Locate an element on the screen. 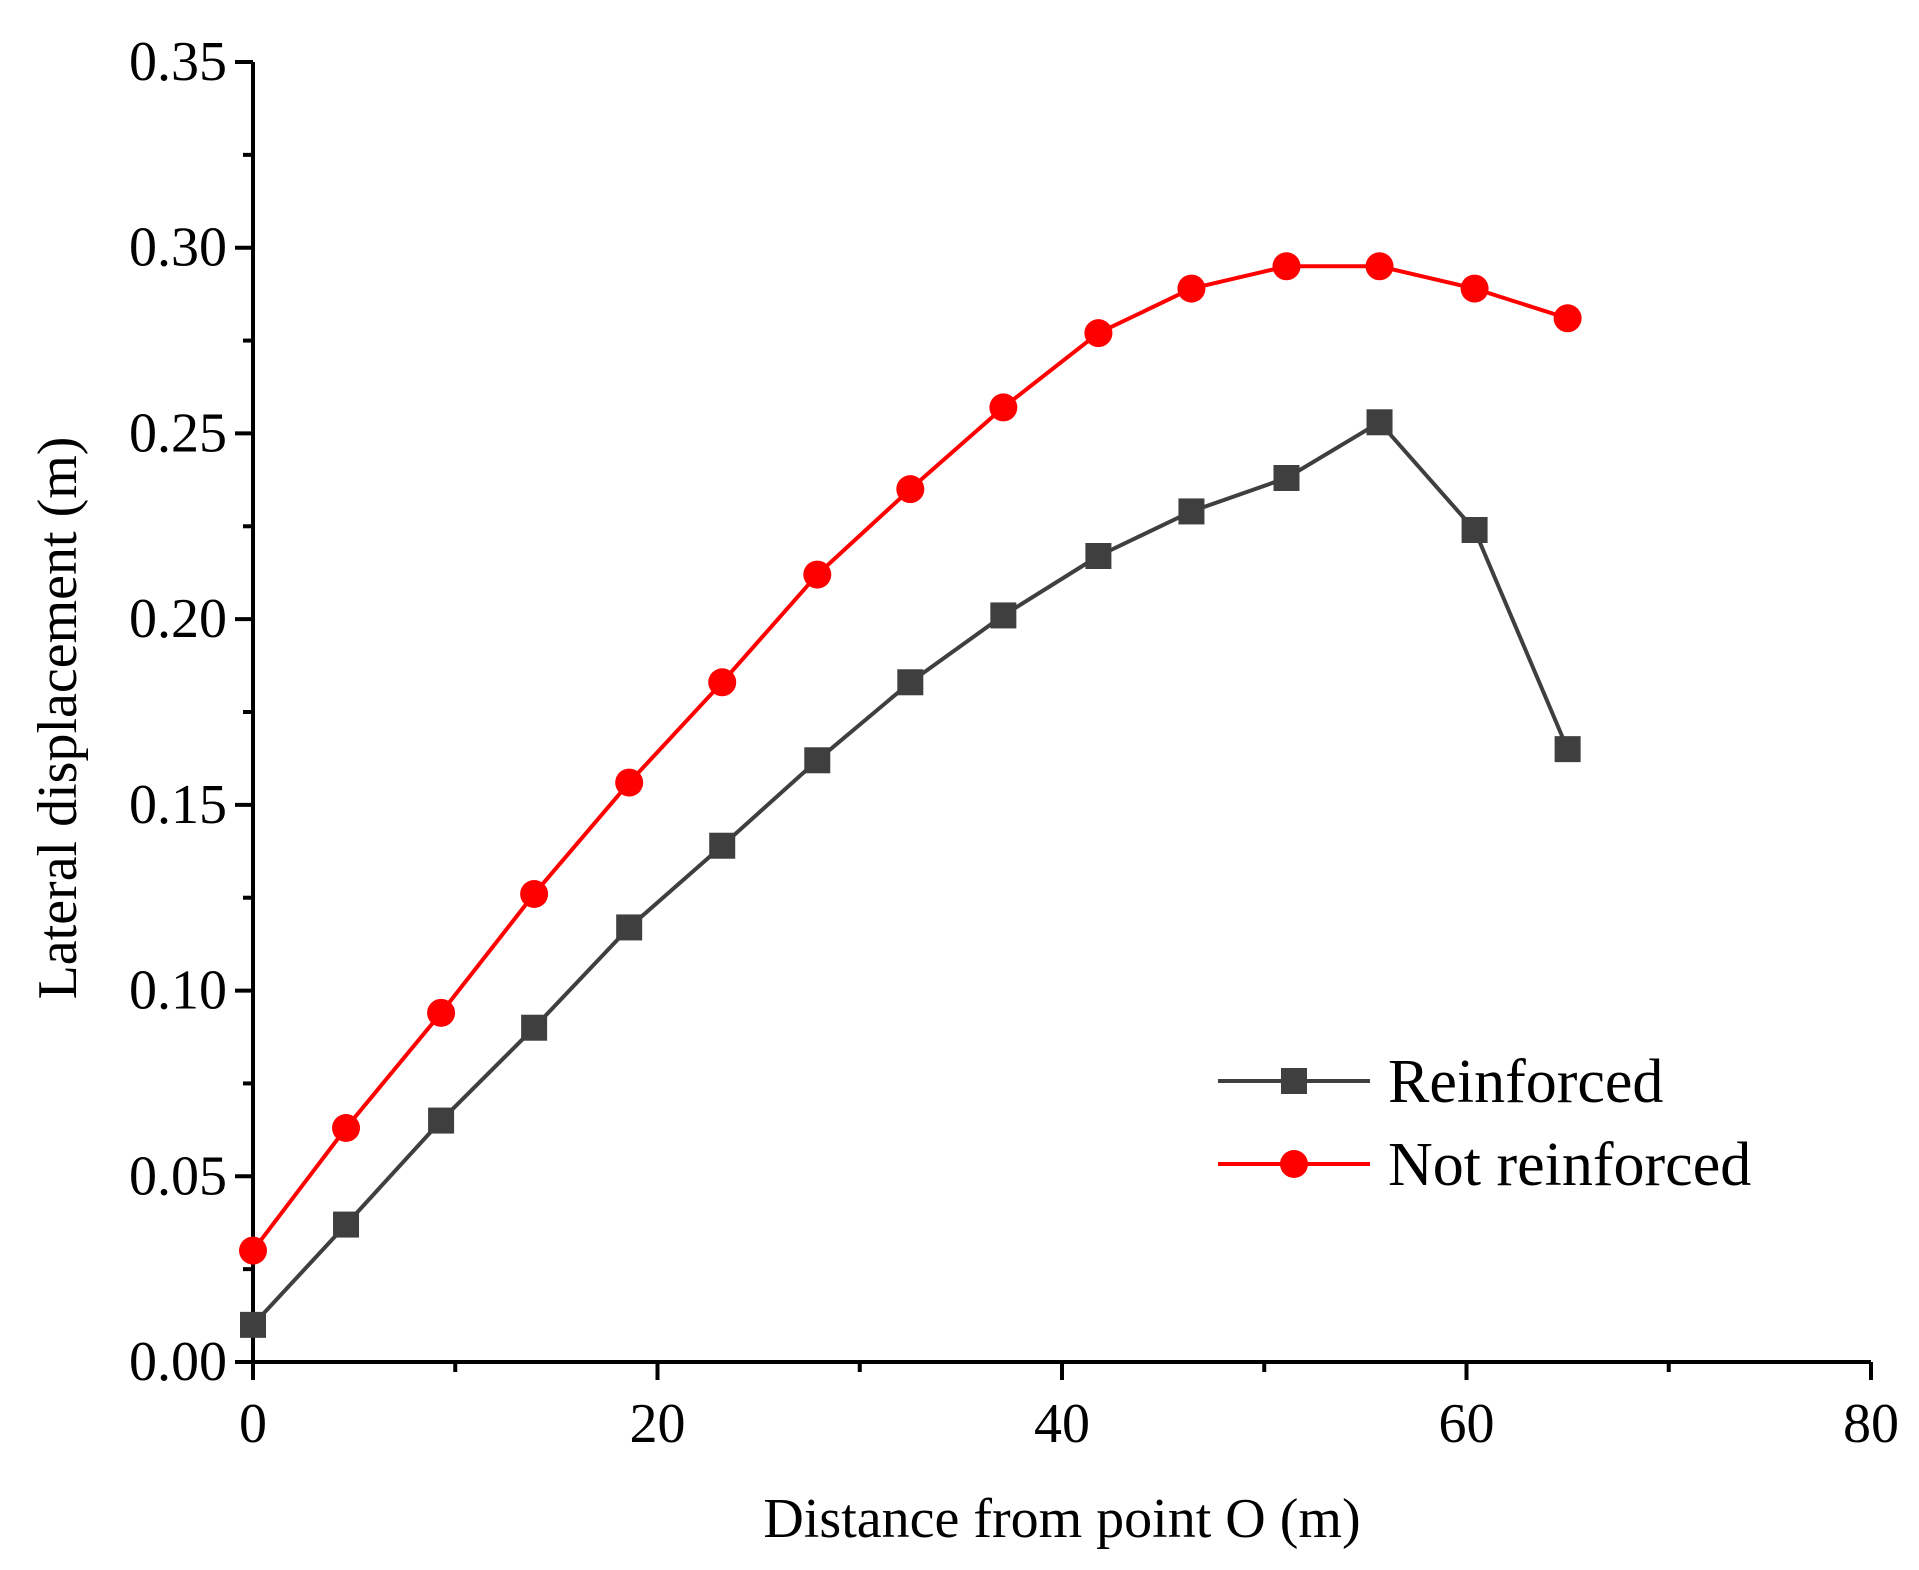  y-tick-label: 0.15 is located at coordinates (178, 805).